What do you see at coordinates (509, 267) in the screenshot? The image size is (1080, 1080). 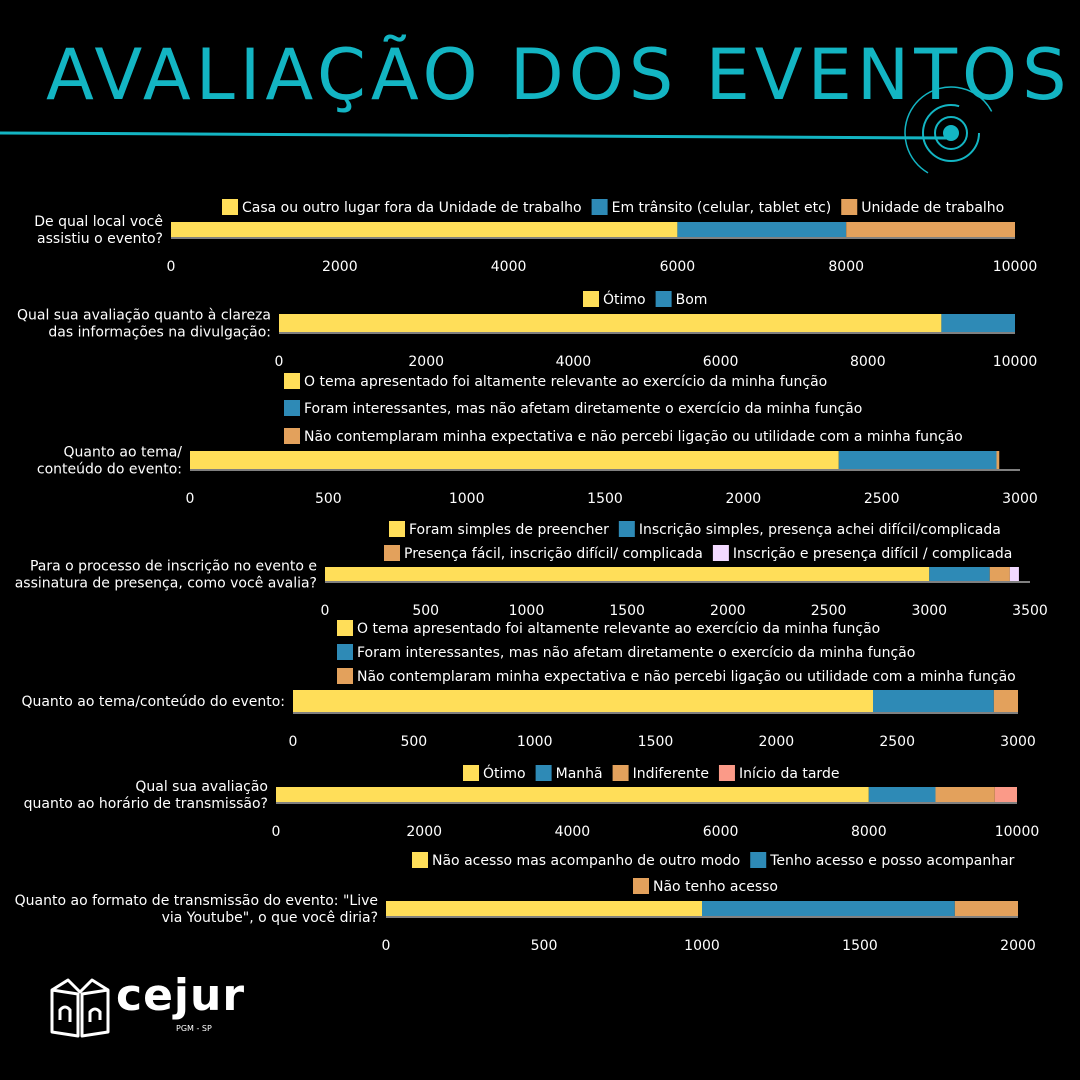 I see `tick-label: 4000` at bounding box center [509, 267].